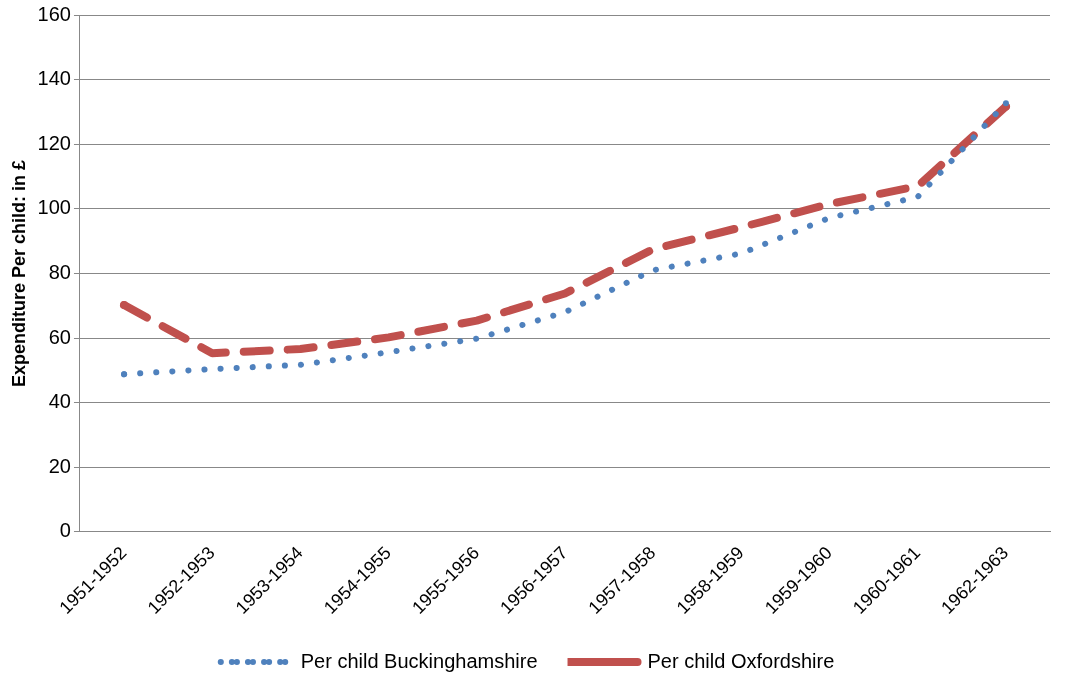  Describe the element at coordinates (741, 660) in the screenshot. I see `legend-label: Per child Oxfordshire` at that location.